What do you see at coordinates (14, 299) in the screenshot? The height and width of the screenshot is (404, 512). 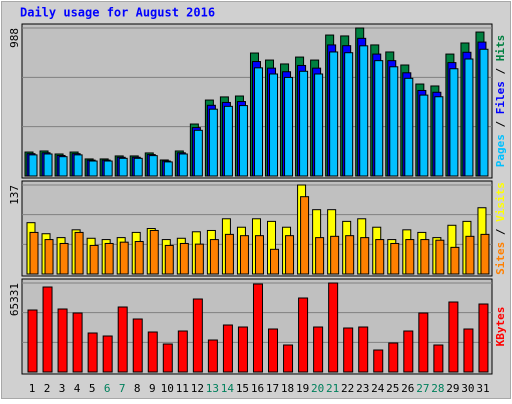 I see `y-tick-label: 65331` at bounding box center [14, 299].